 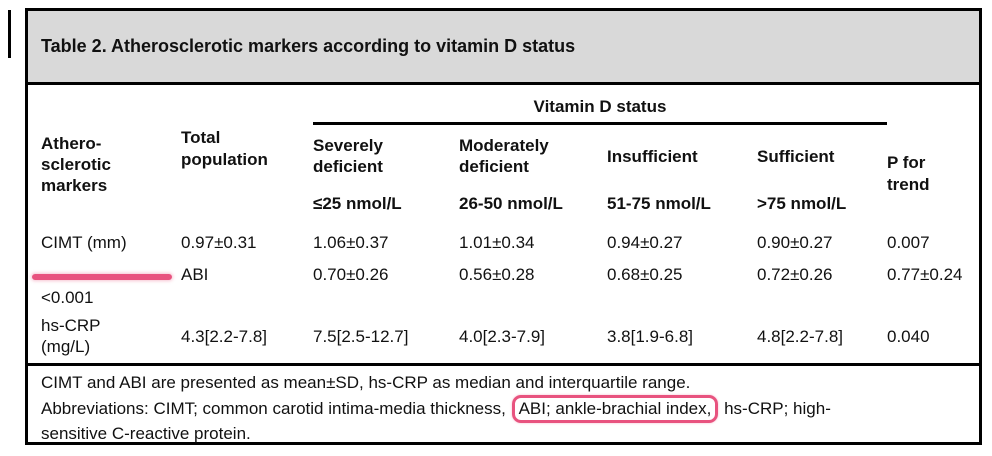 What do you see at coordinates (71, 336) in the screenshot?
I see `row-label: hs-CRP (mg/L)` at bounding box center [71, 336].